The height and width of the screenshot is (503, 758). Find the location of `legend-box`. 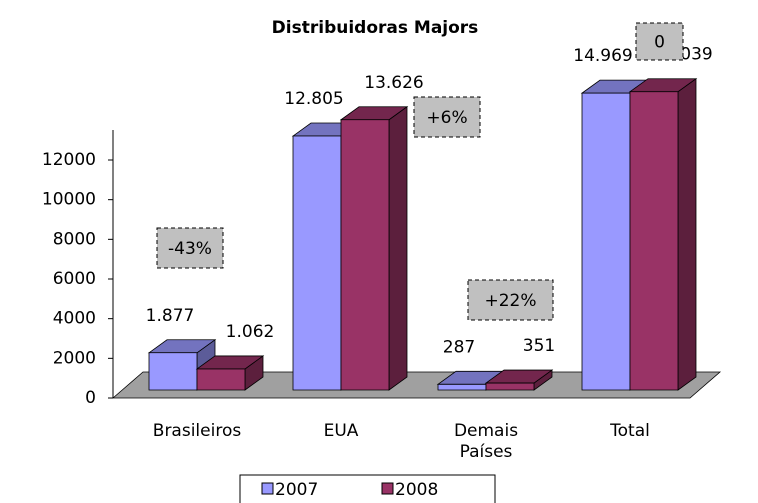

legend-box is located at coordinates (367, 488).